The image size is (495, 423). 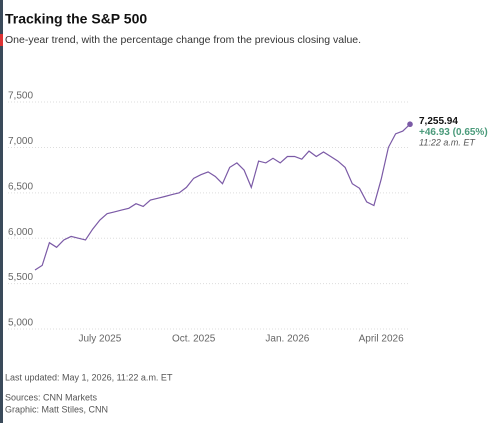 I want to click on edge-accent, so click(x=1, y=40).